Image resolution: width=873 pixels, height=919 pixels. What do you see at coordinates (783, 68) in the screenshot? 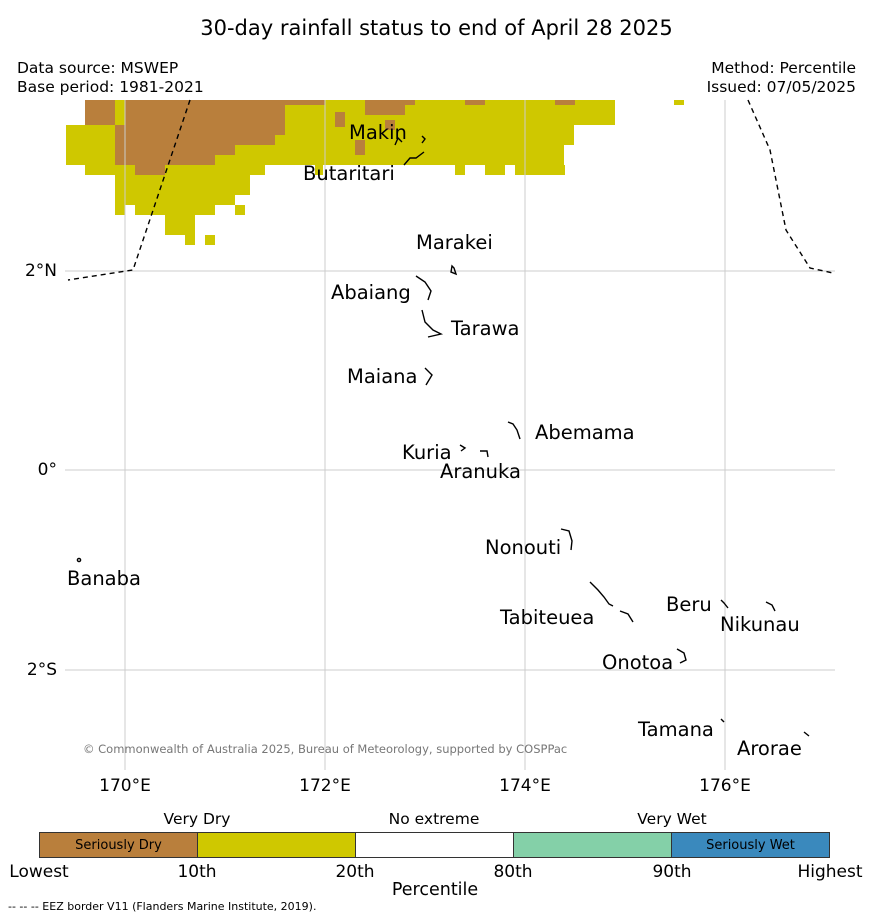
I see `method-text: Method: Percentile` at bounding box center [783, 68].